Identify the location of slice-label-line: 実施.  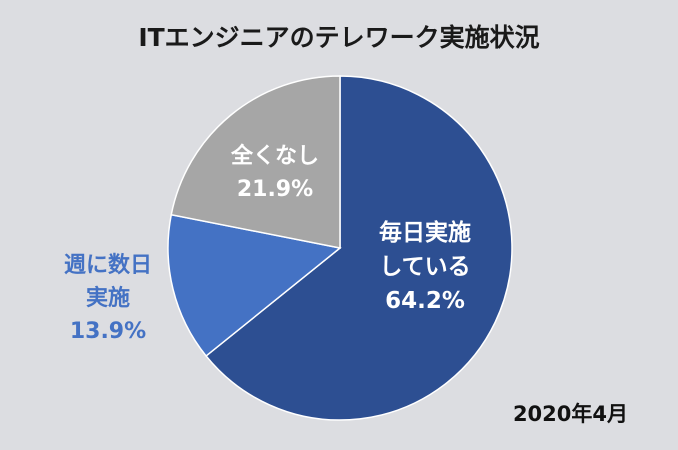
(108, 298).